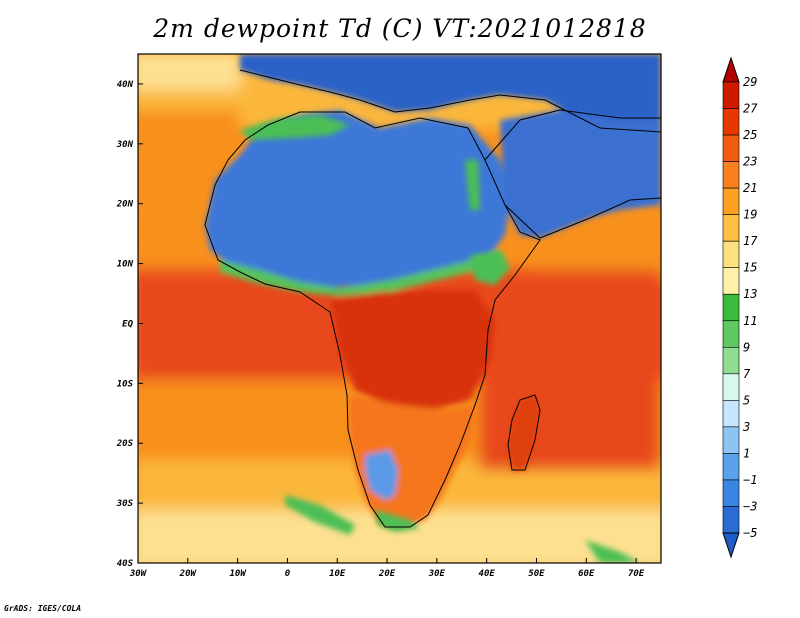  What do you see at coordinates (412, 350) in the screenshot?
I see `land-central-africa` at bounding box center [412, 350].